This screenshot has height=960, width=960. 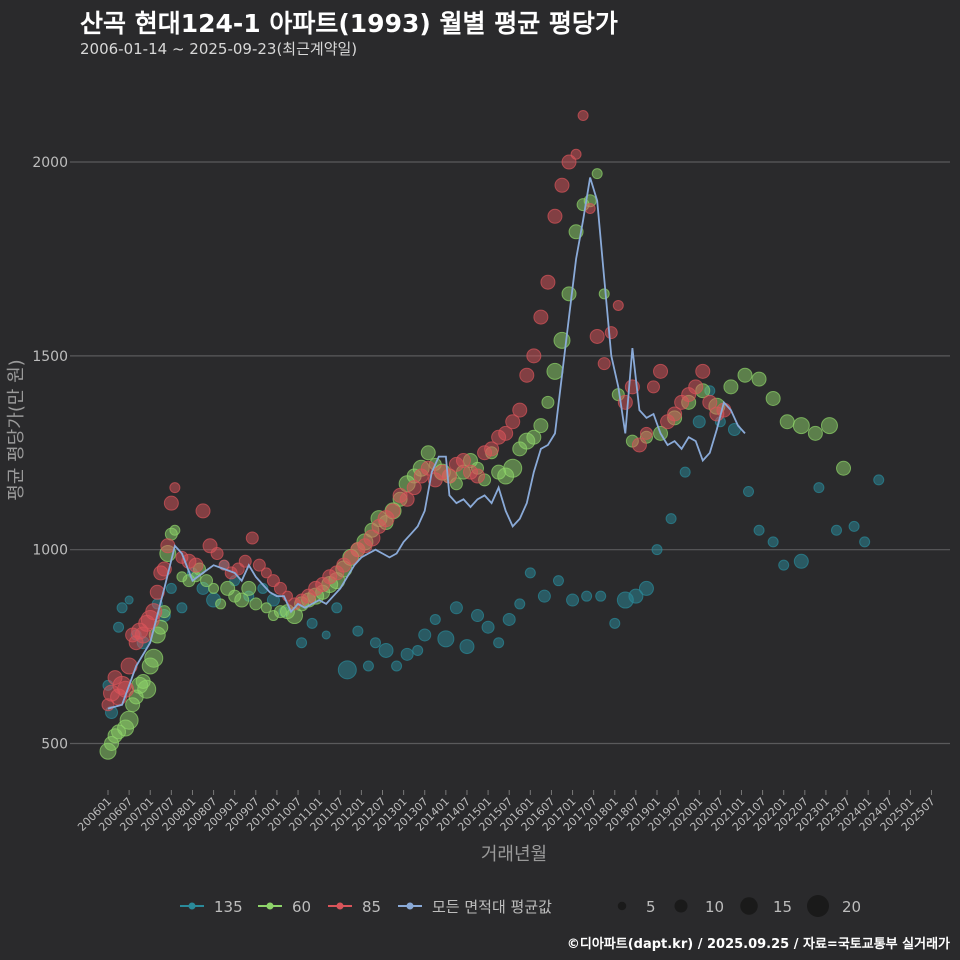 I want to click on chart-title: 산곡 현대124-1 아파트(1993) 월별 평균 평당가, so click(x=349, y=23).